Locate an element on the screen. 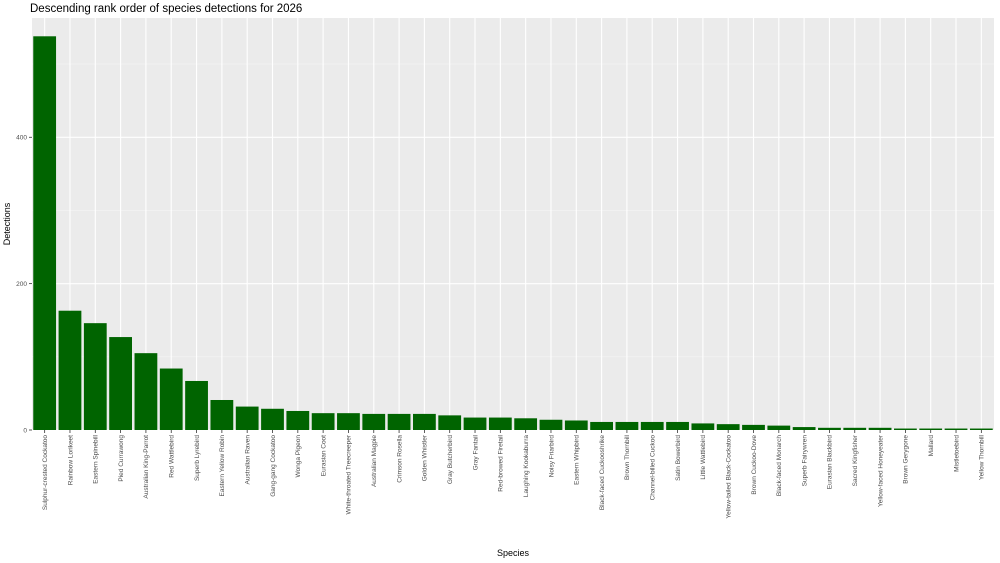  x-tick-label: Laughing Kookaburra is located at coordinates (526, 466).